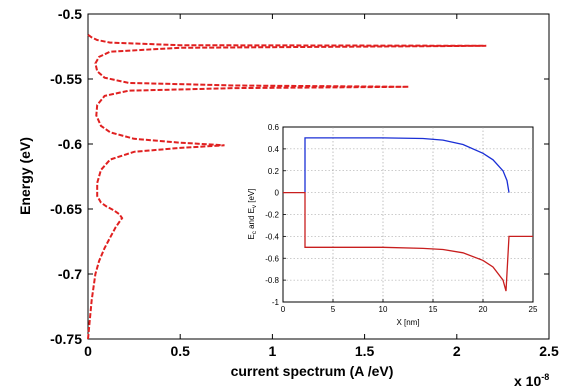 The height and width of the screenshot is (390, 571). I want to click on inset-y-tick-label: 0.4, so click(274, 149).